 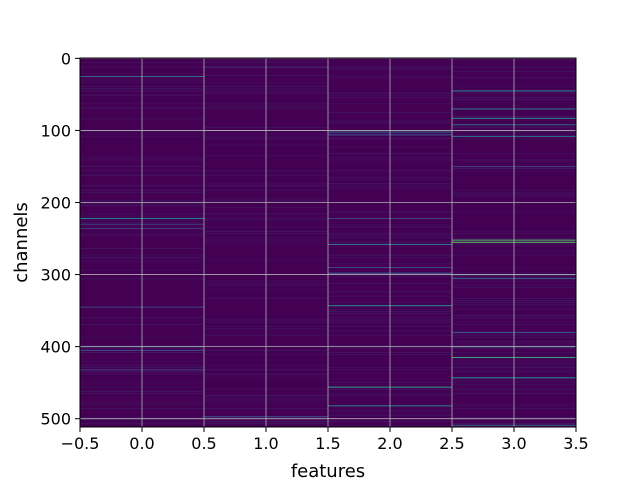 I want to click on x-axis: −0.5 0.0 0.5 1.0 1.5 2.0 2.5 3.0 3.5, so click(x=325, y=440).